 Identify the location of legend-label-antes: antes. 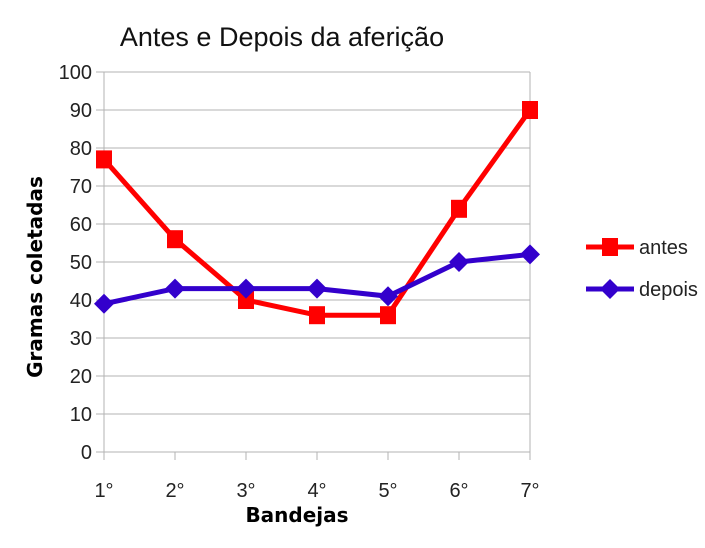
(663, 248).